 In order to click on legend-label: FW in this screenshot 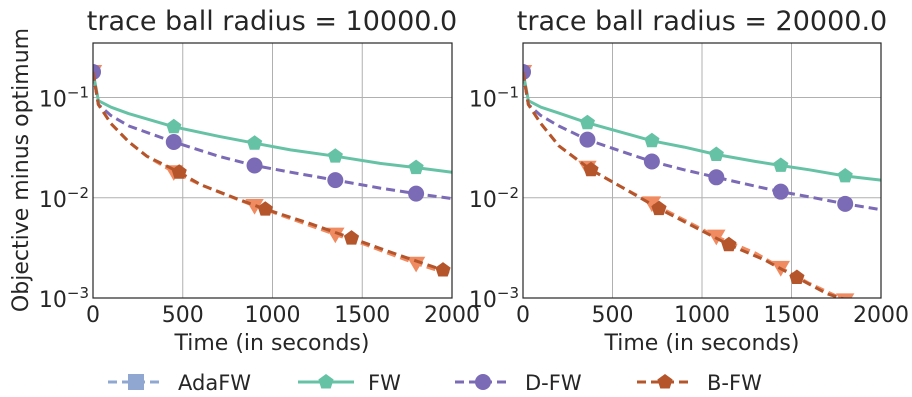, I will do `click(384, 383)`.